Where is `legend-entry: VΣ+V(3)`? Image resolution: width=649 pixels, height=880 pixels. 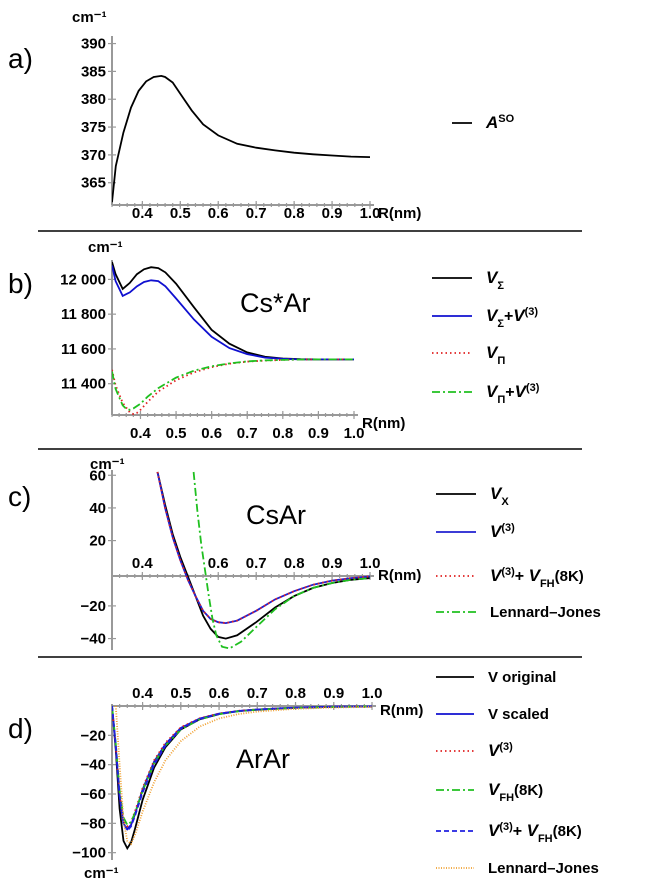
legend-entry: VΣ+V(3) is located at coordinates (512, 318).